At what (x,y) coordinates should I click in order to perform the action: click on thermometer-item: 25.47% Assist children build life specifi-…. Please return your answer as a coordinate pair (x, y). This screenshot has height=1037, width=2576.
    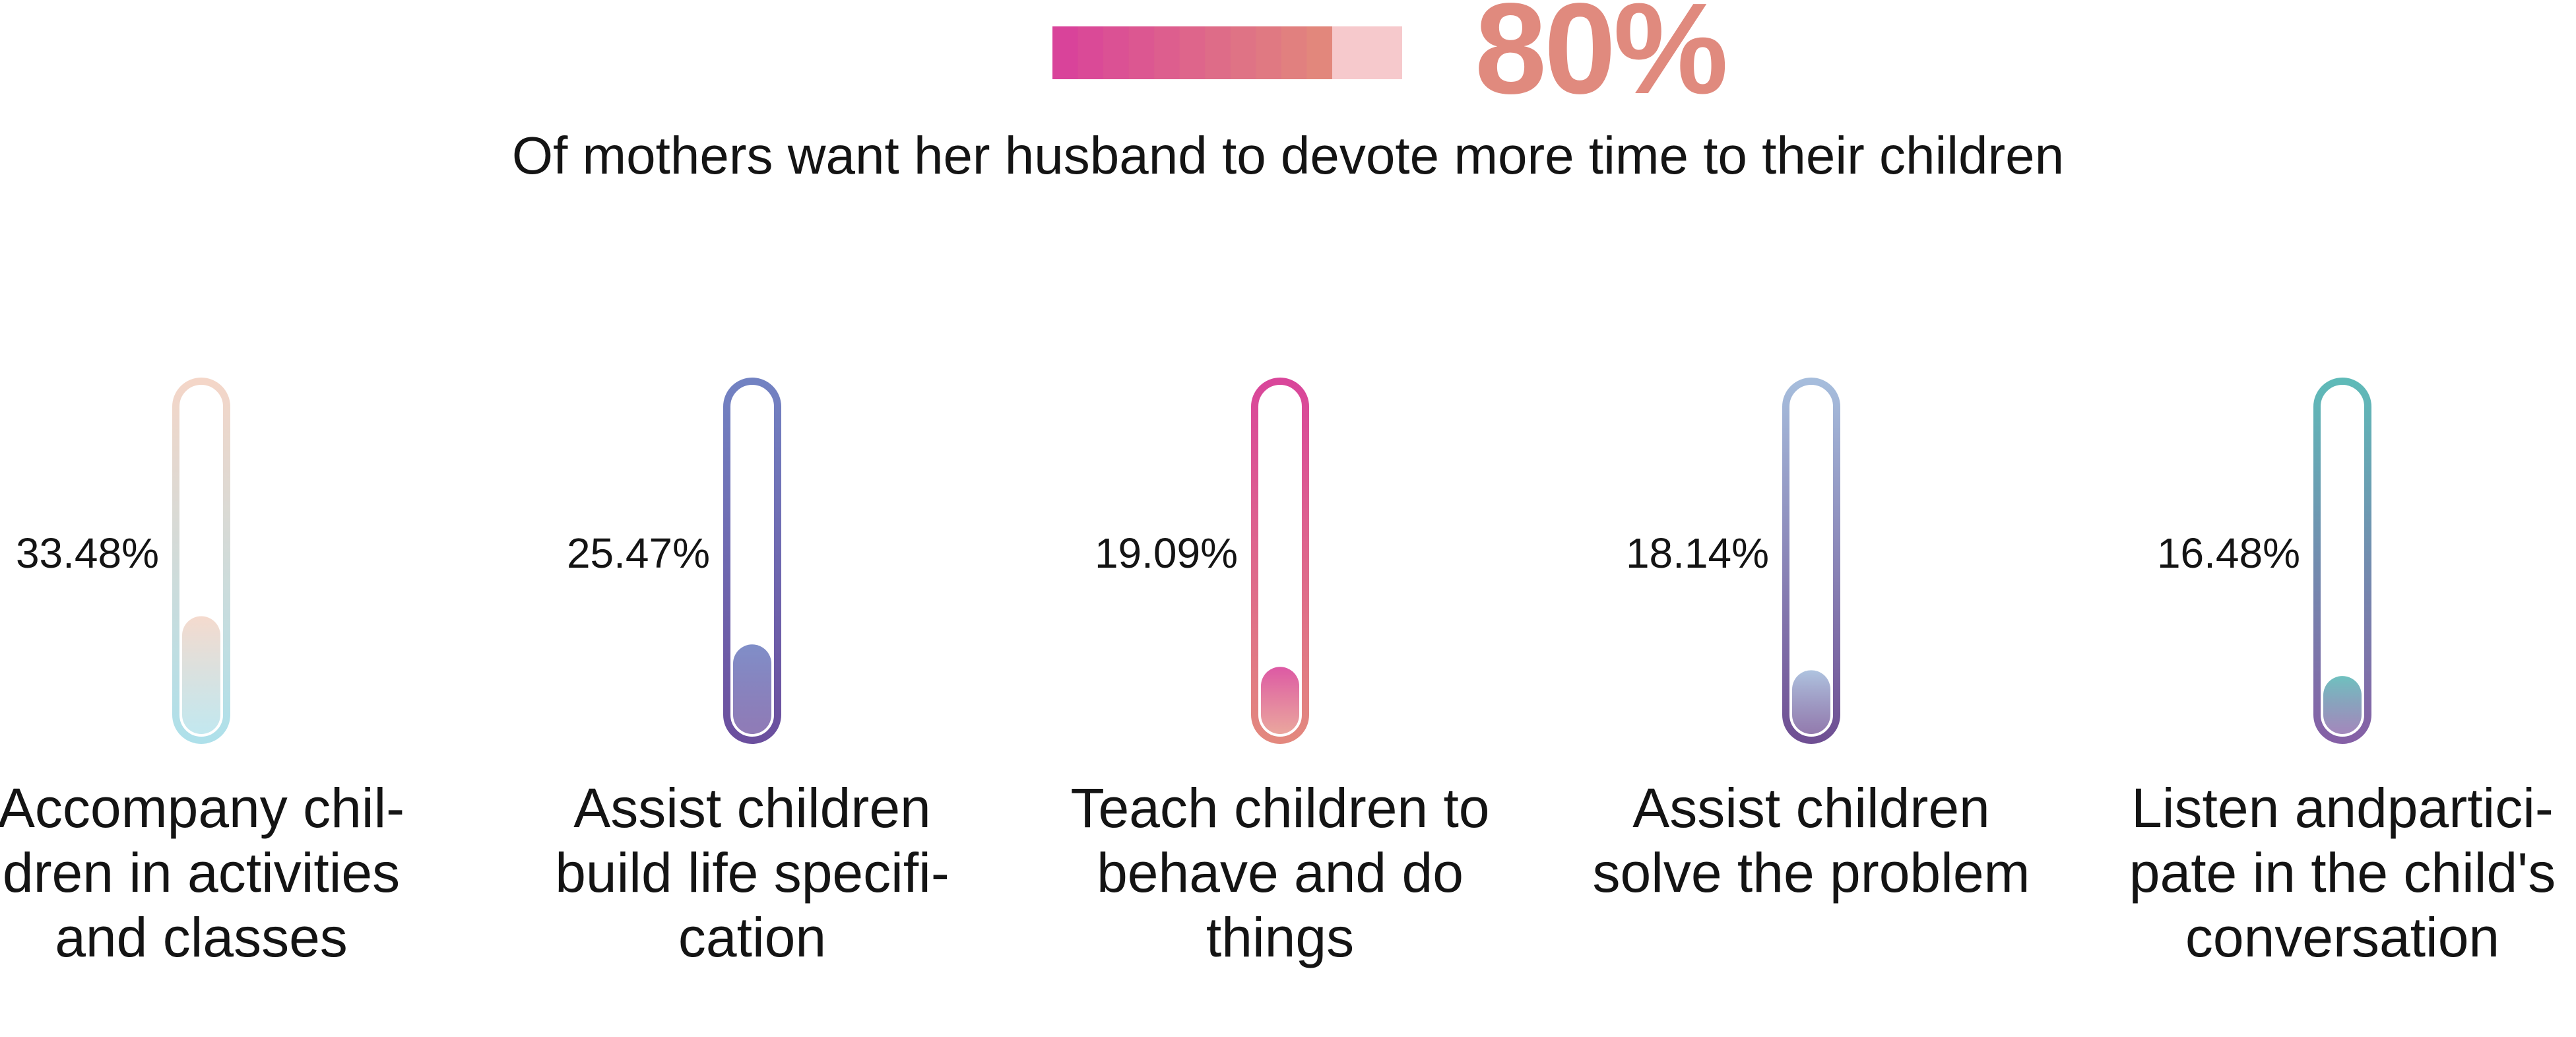
    Looking at the image, I should click on (752, 686).